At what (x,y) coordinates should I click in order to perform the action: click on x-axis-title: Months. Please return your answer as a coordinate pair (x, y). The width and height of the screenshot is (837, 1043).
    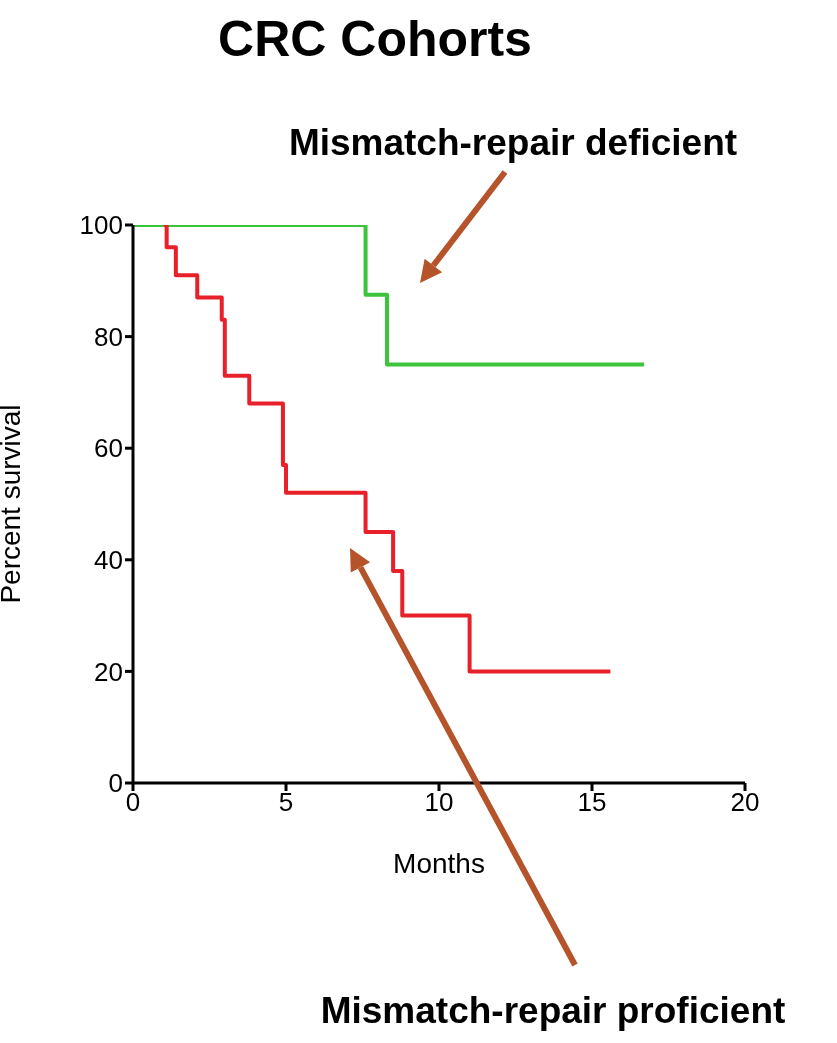
    Looking at the image, I should click on (439, 863).